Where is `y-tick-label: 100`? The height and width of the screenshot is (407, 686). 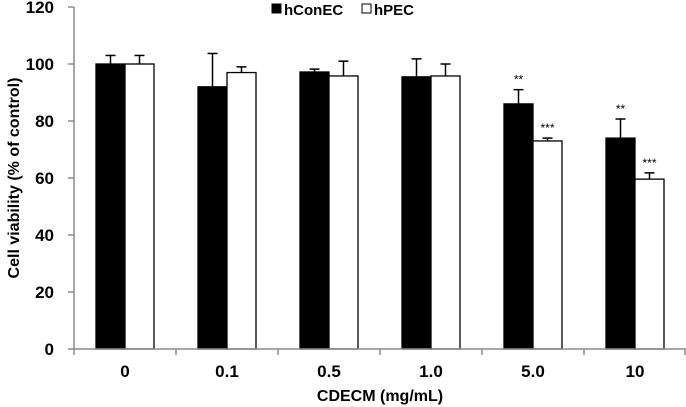
y-tick-label: 100 is located at coordinates (40, 64).